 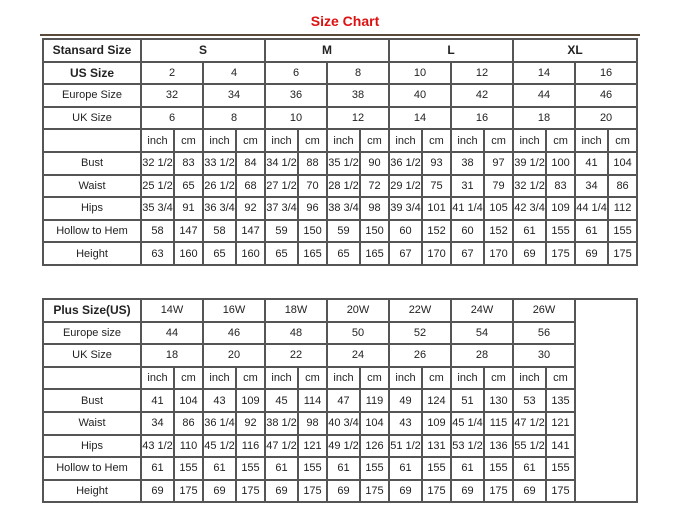 I want to click on measure-cell: 38 3/4, so click(x=344, y=208).